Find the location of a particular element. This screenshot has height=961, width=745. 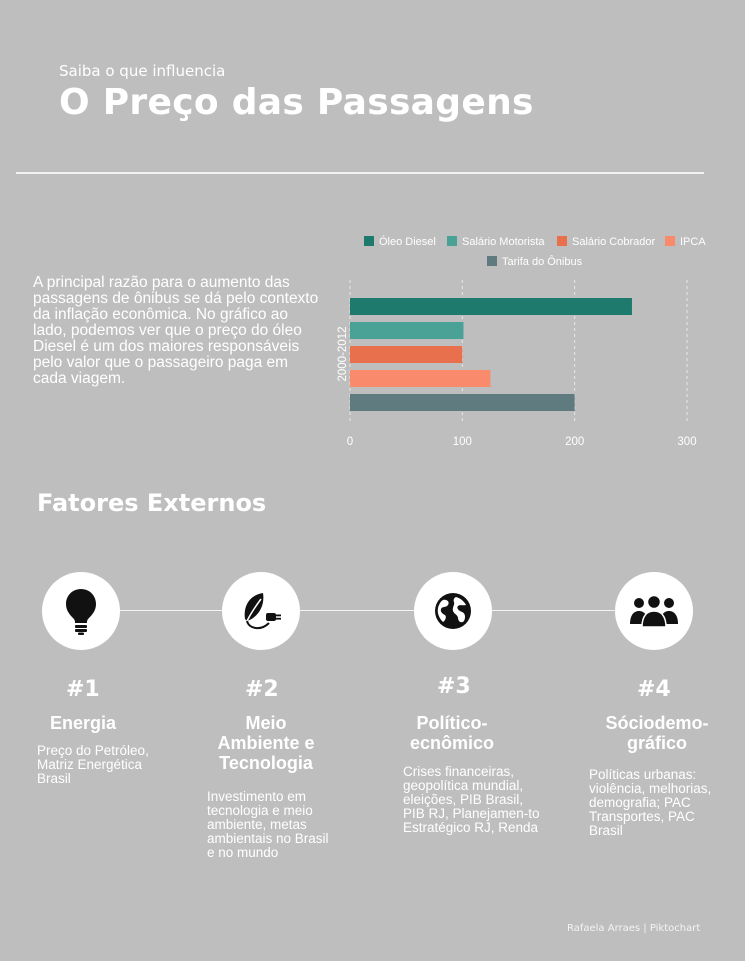

legend-label: Tarifa do Ônibus is located at coordinates (542, 261).